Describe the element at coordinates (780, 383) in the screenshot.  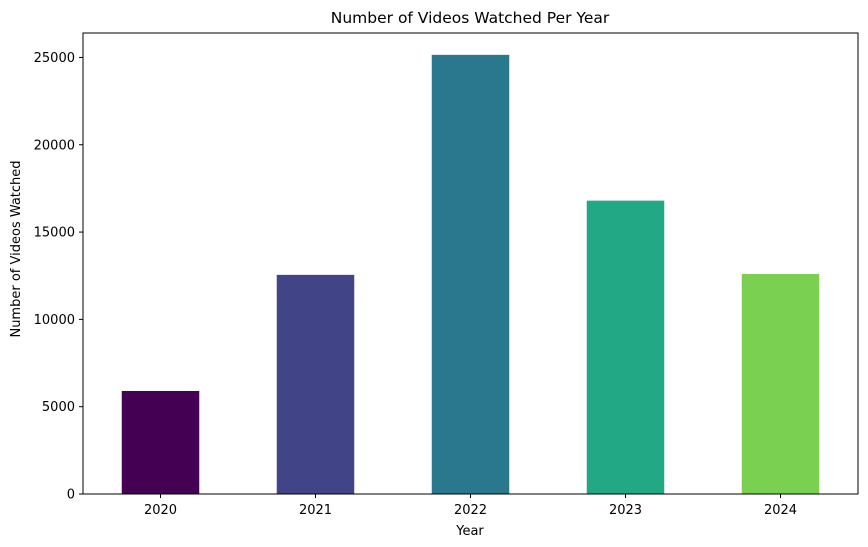
I see `bar-2024` at that location.